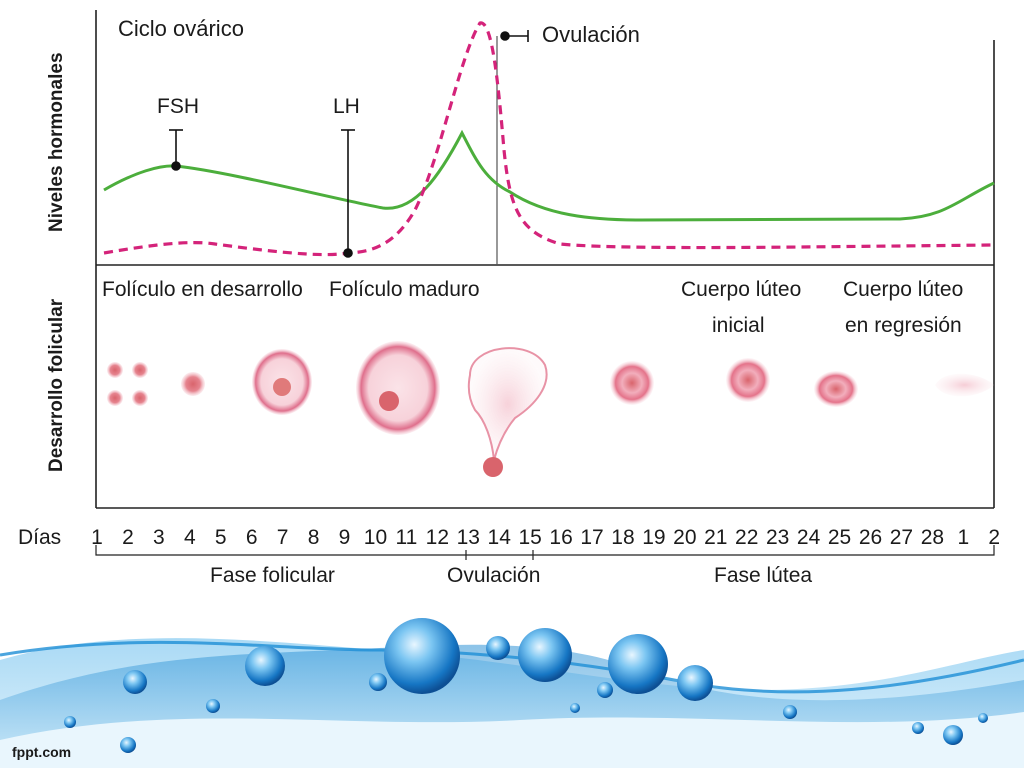  I want to click on footer-brand: fppt.com, so click(42, 752).